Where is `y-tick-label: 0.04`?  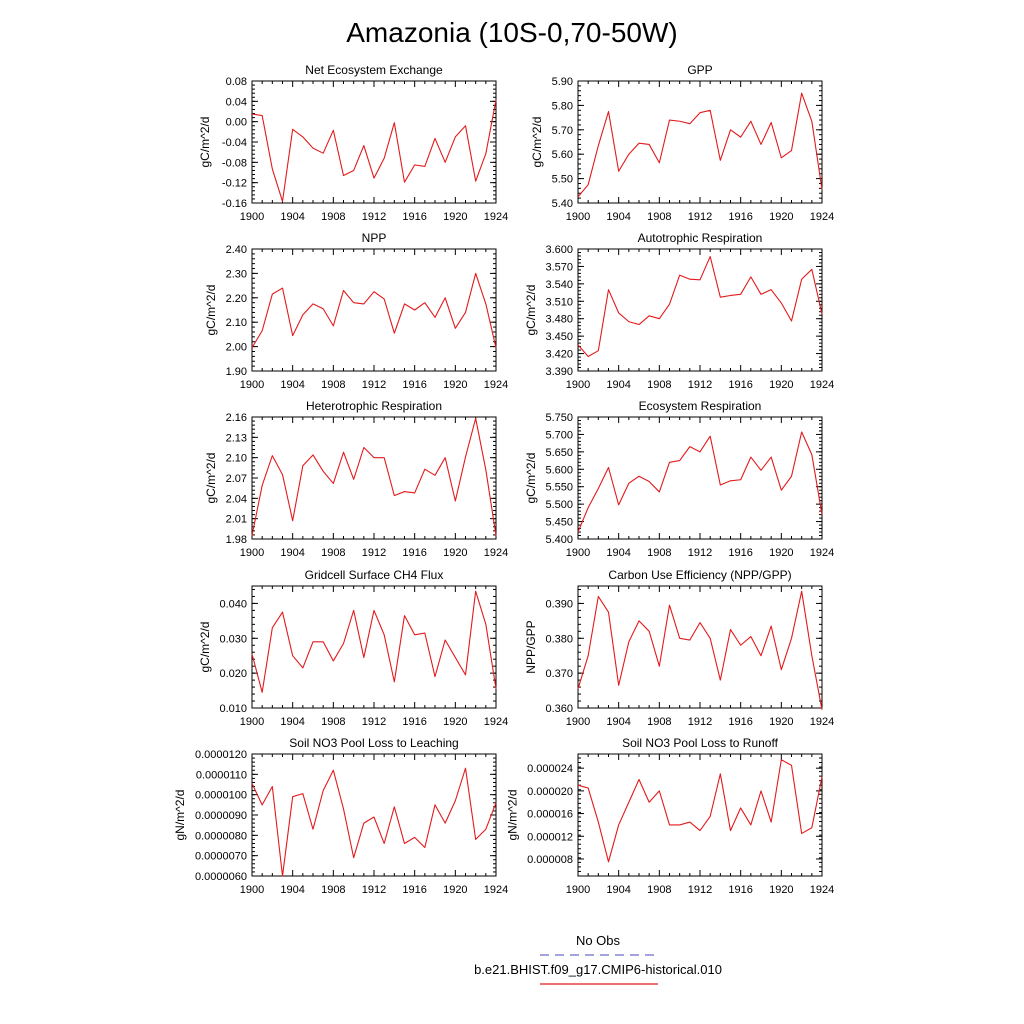 y-tick-label: 0.04 is located at coordinates (236, 102).